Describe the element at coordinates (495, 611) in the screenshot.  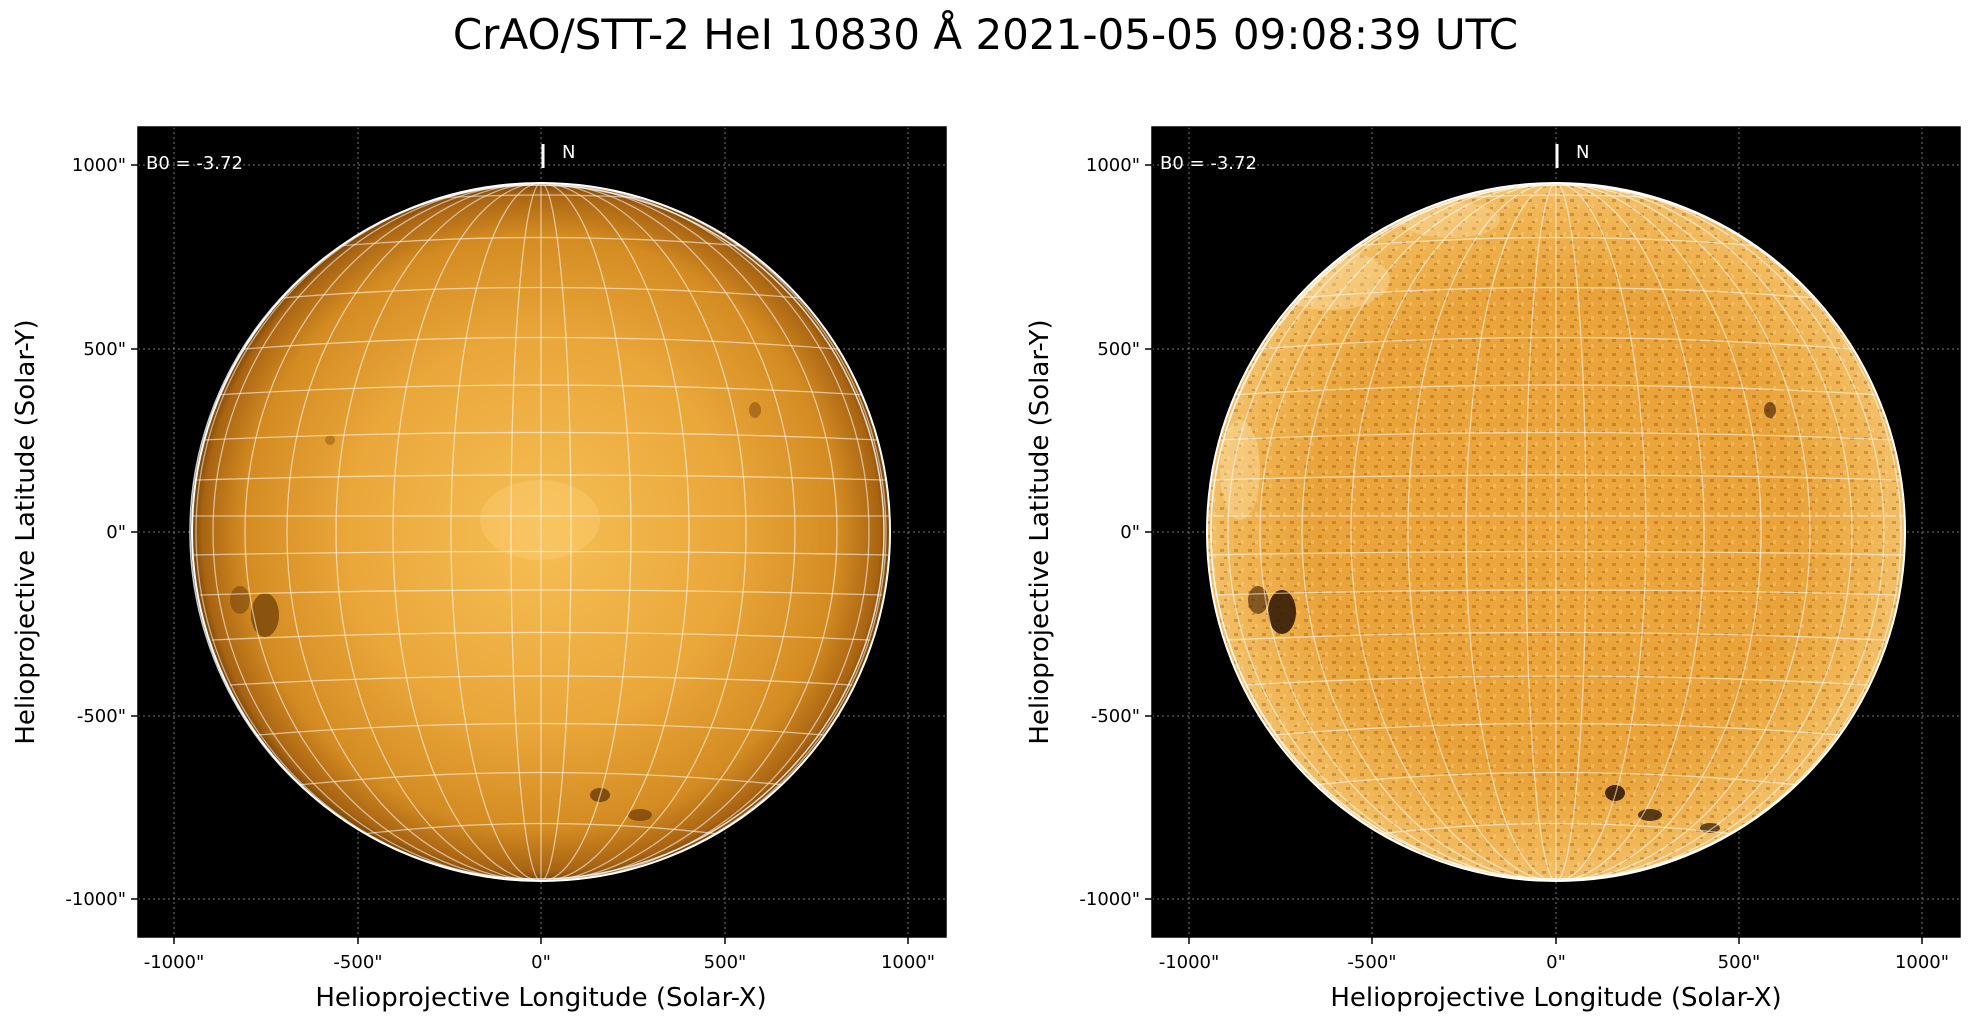
I see `disk-features` at that location.